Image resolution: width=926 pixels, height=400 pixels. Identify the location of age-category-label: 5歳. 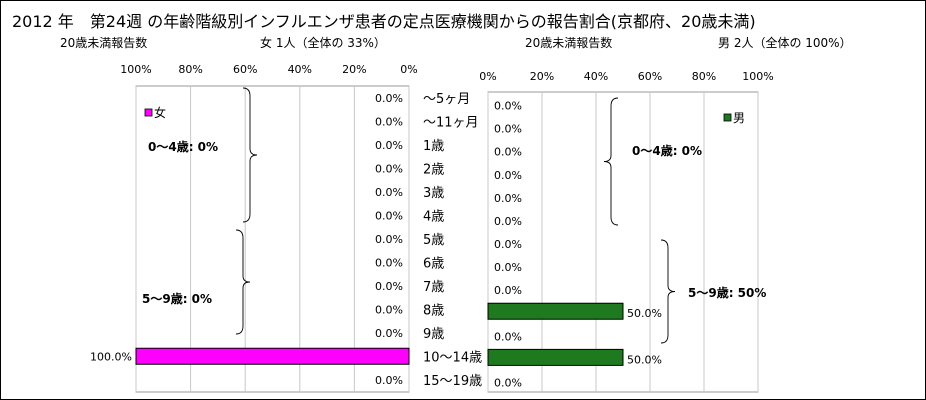
(433, 240).